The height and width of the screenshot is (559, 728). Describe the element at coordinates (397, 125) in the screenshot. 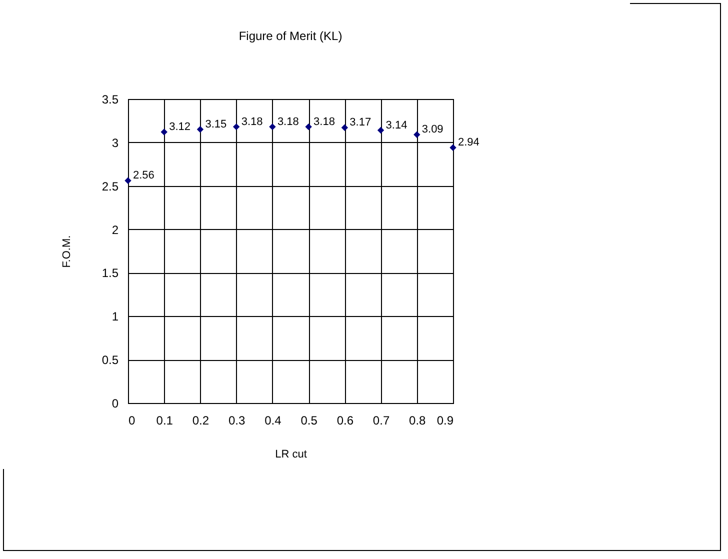

I see `data-label: 3.14` at that location.